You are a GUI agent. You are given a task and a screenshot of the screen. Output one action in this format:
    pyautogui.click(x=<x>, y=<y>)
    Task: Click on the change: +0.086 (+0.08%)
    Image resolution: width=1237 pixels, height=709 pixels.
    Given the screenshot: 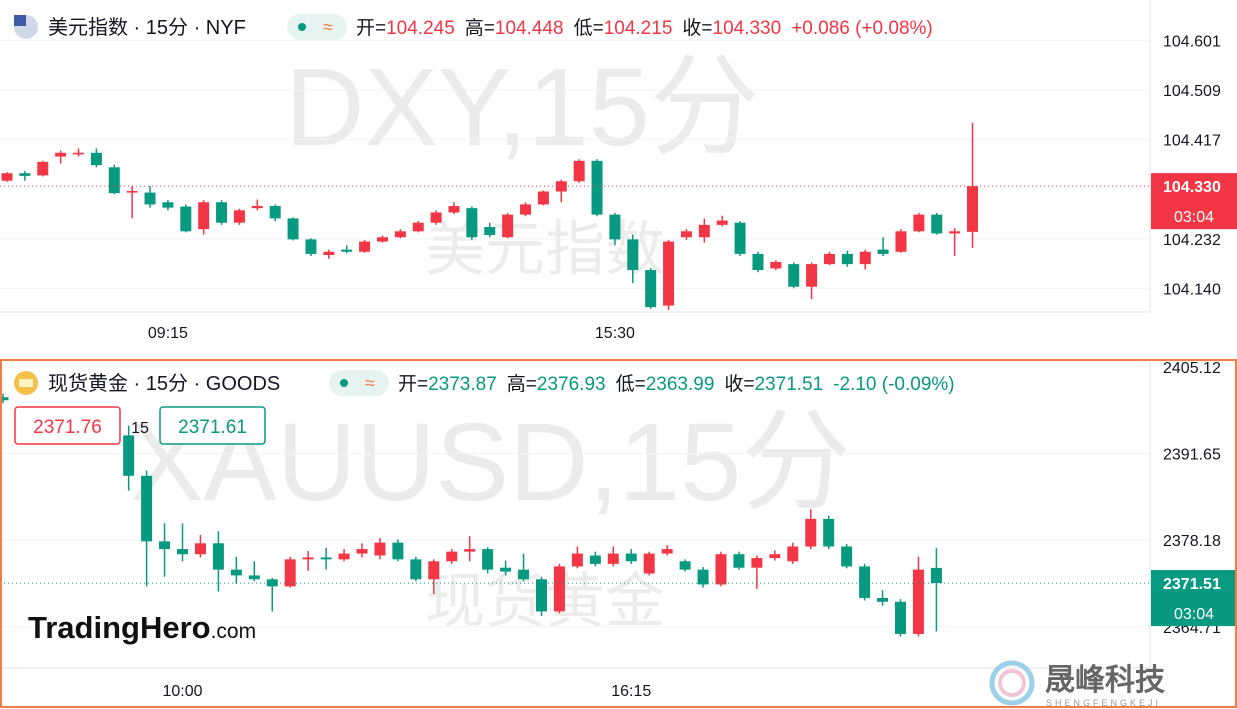 What is the action you would take?
    pyautogui.click(x=862, y=28)
    